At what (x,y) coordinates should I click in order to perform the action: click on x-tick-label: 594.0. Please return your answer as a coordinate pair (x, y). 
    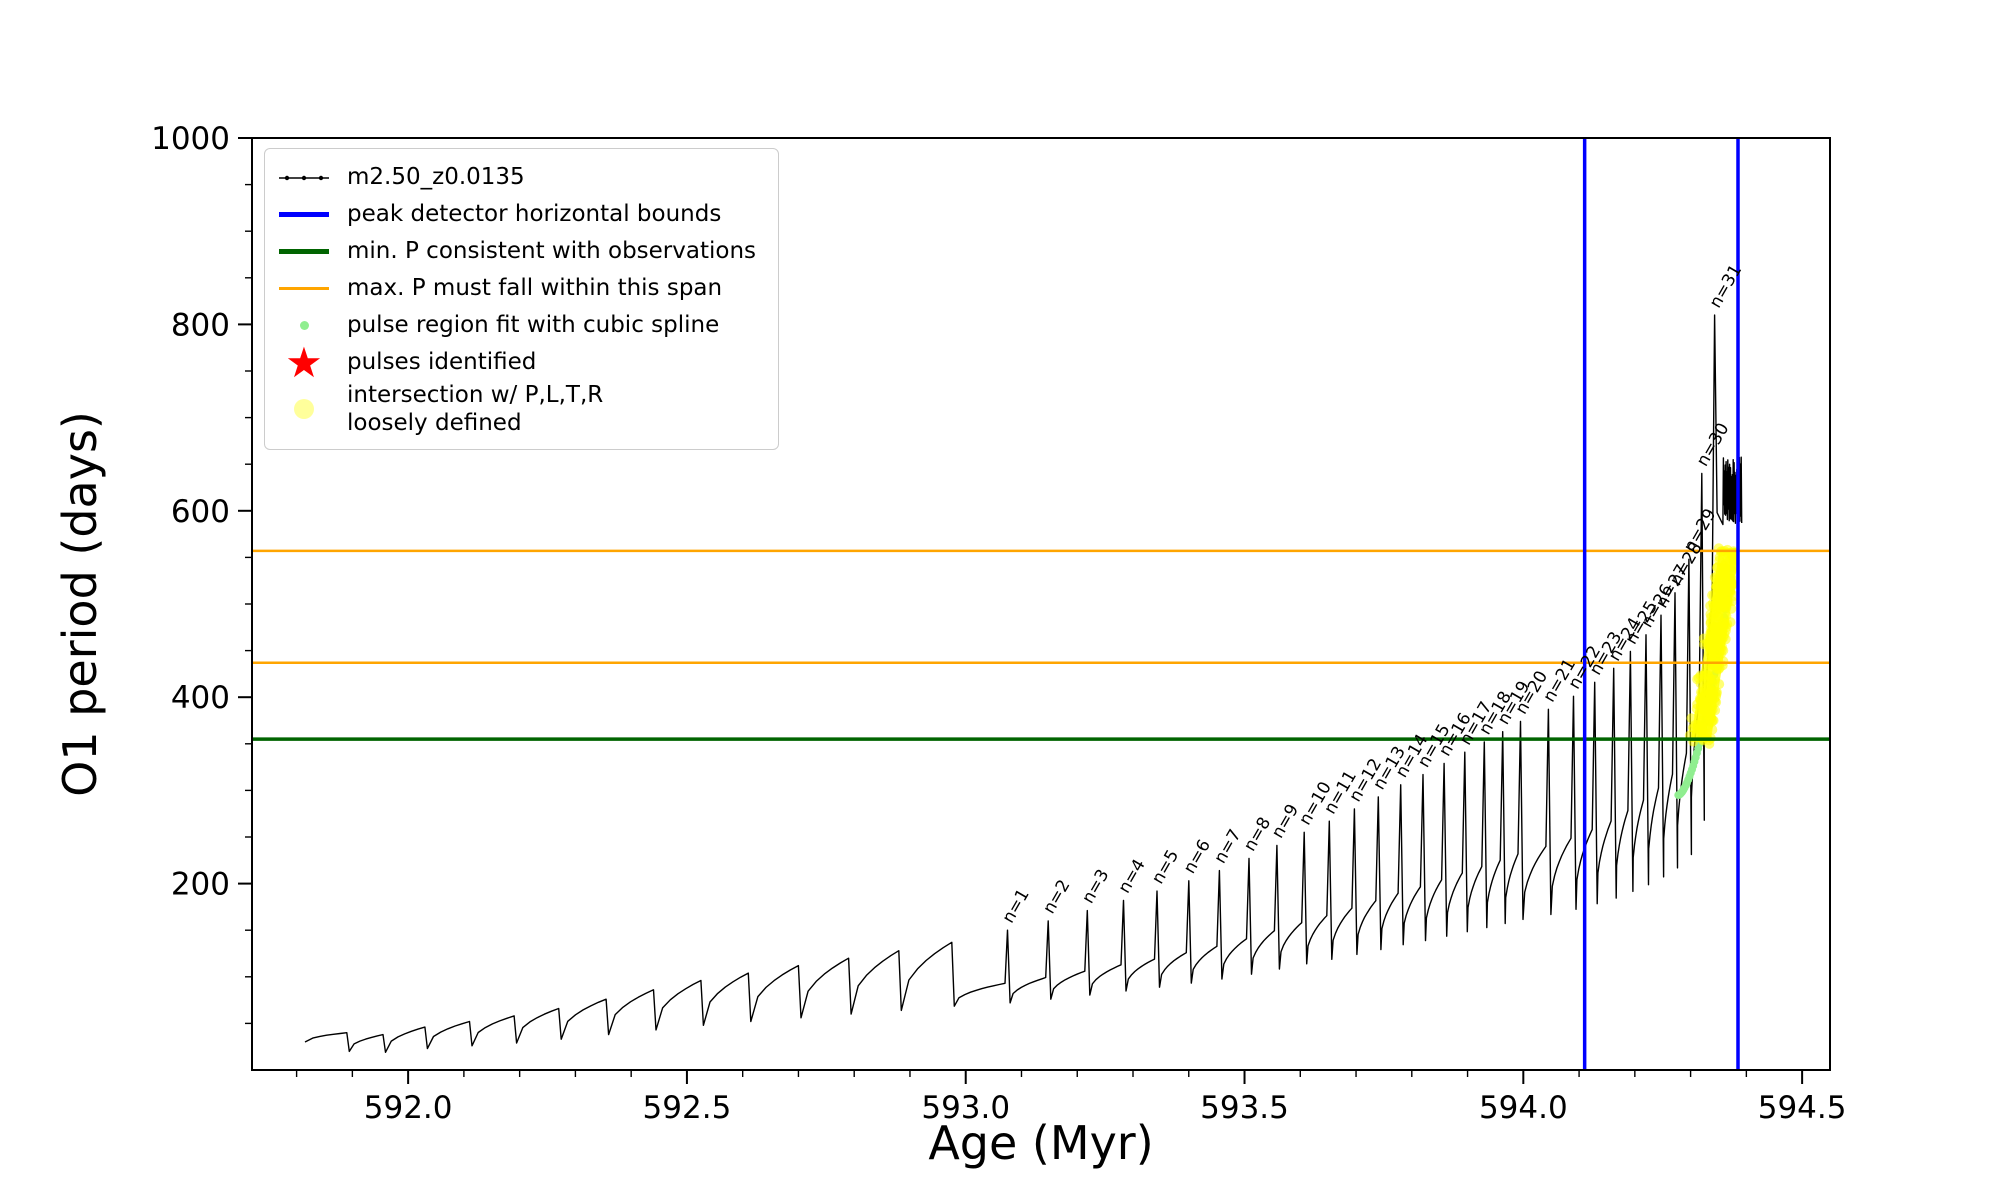
    Looking at the image, I should click on (1523, 1108).